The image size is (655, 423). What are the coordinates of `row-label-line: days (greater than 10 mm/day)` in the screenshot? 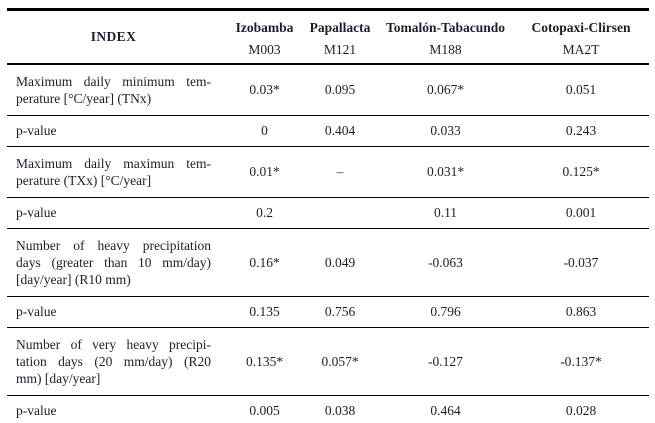 It's located at (113, 262).